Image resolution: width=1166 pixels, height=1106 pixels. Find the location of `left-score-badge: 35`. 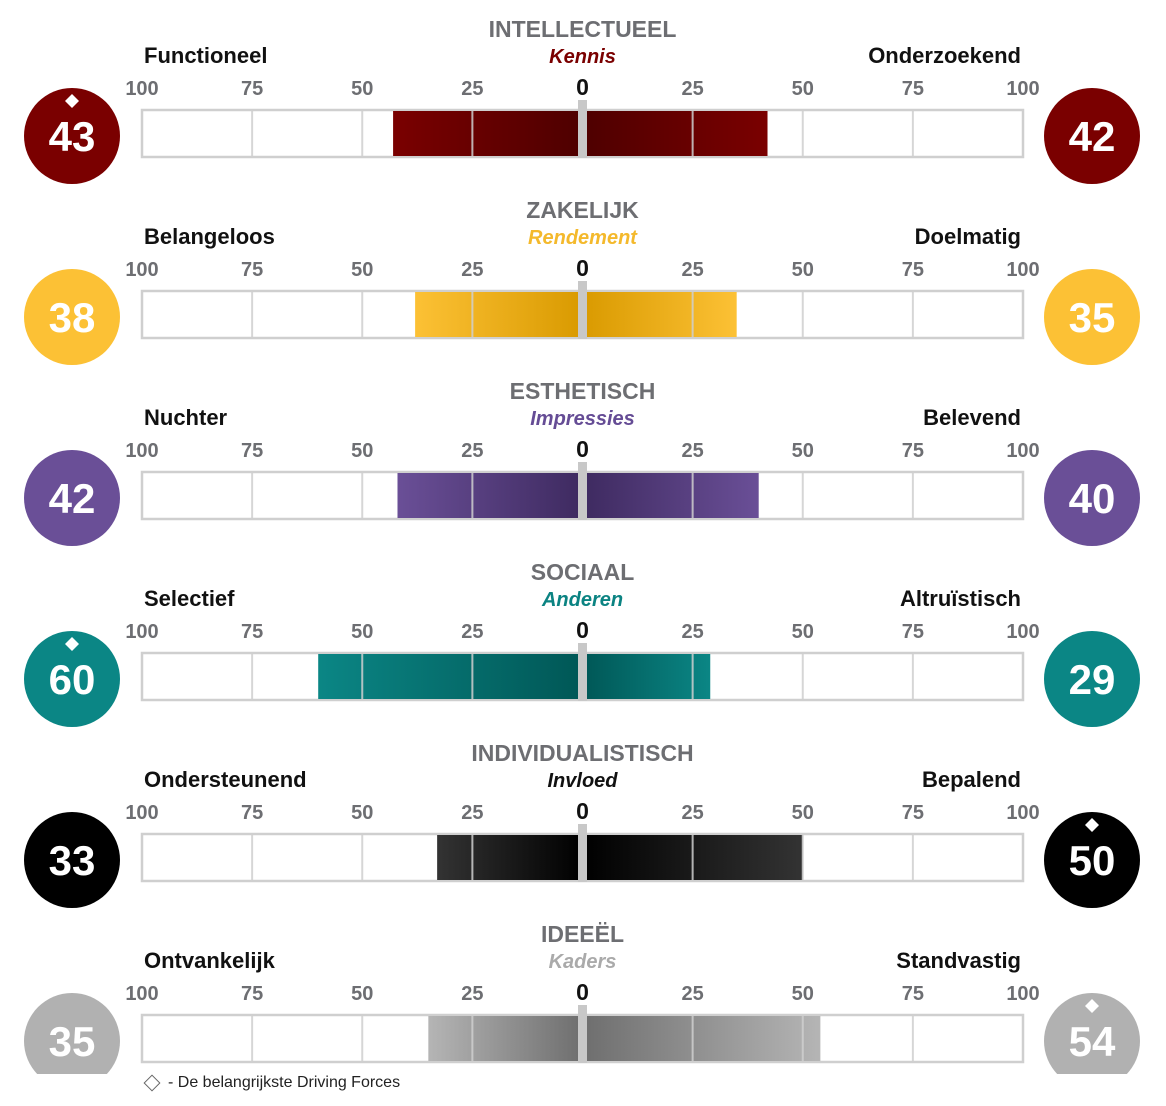

left-score-badge: 35 is located at coordinates (72, 1033).